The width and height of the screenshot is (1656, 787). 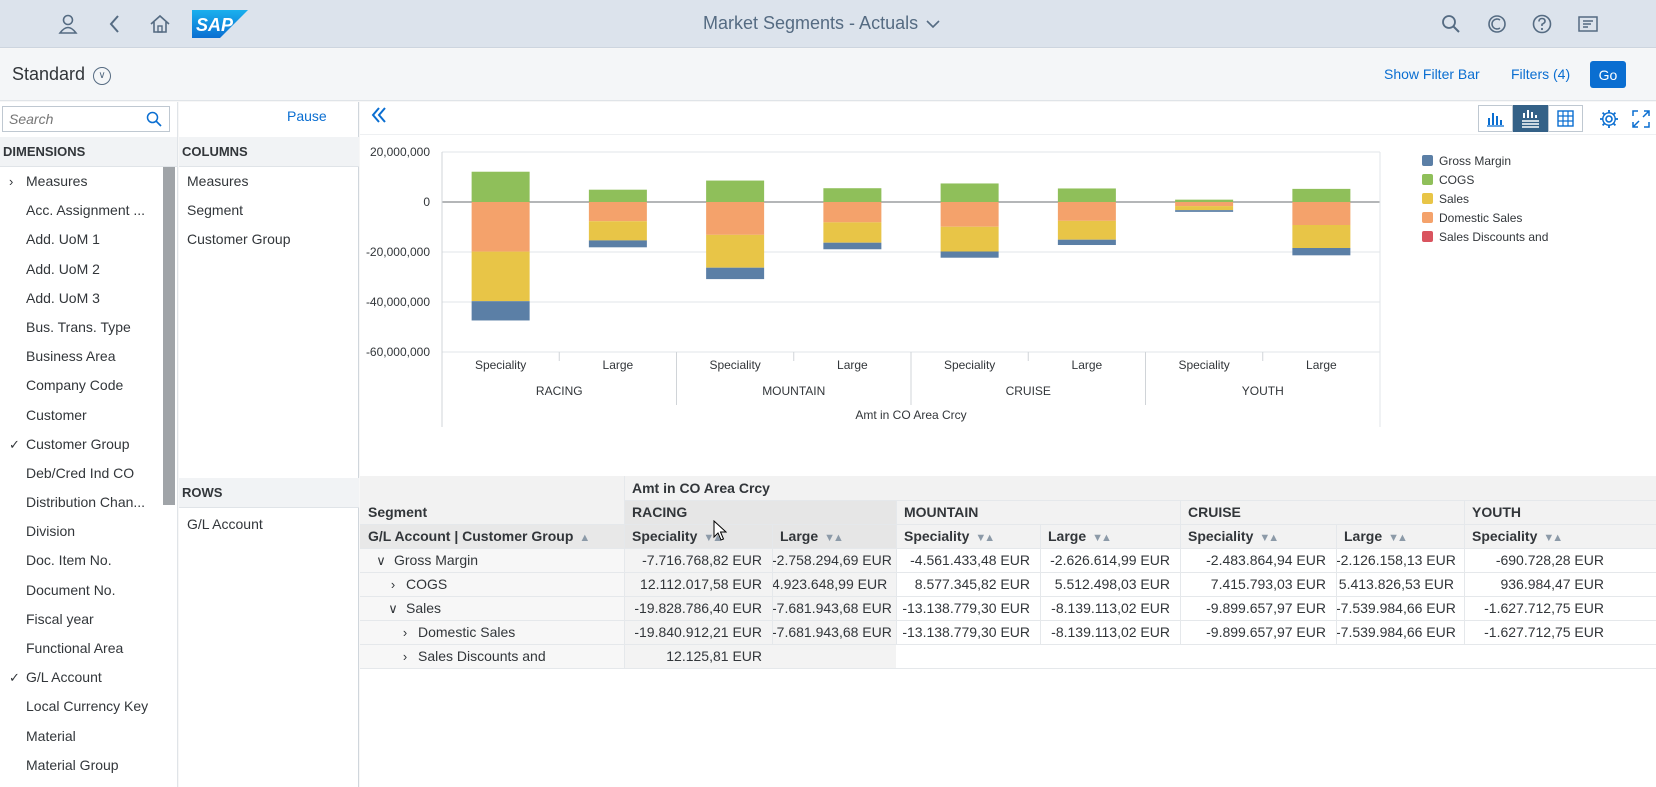 I want to click on dimension-item: Add. UoM 3, so click(x=81, y=298).